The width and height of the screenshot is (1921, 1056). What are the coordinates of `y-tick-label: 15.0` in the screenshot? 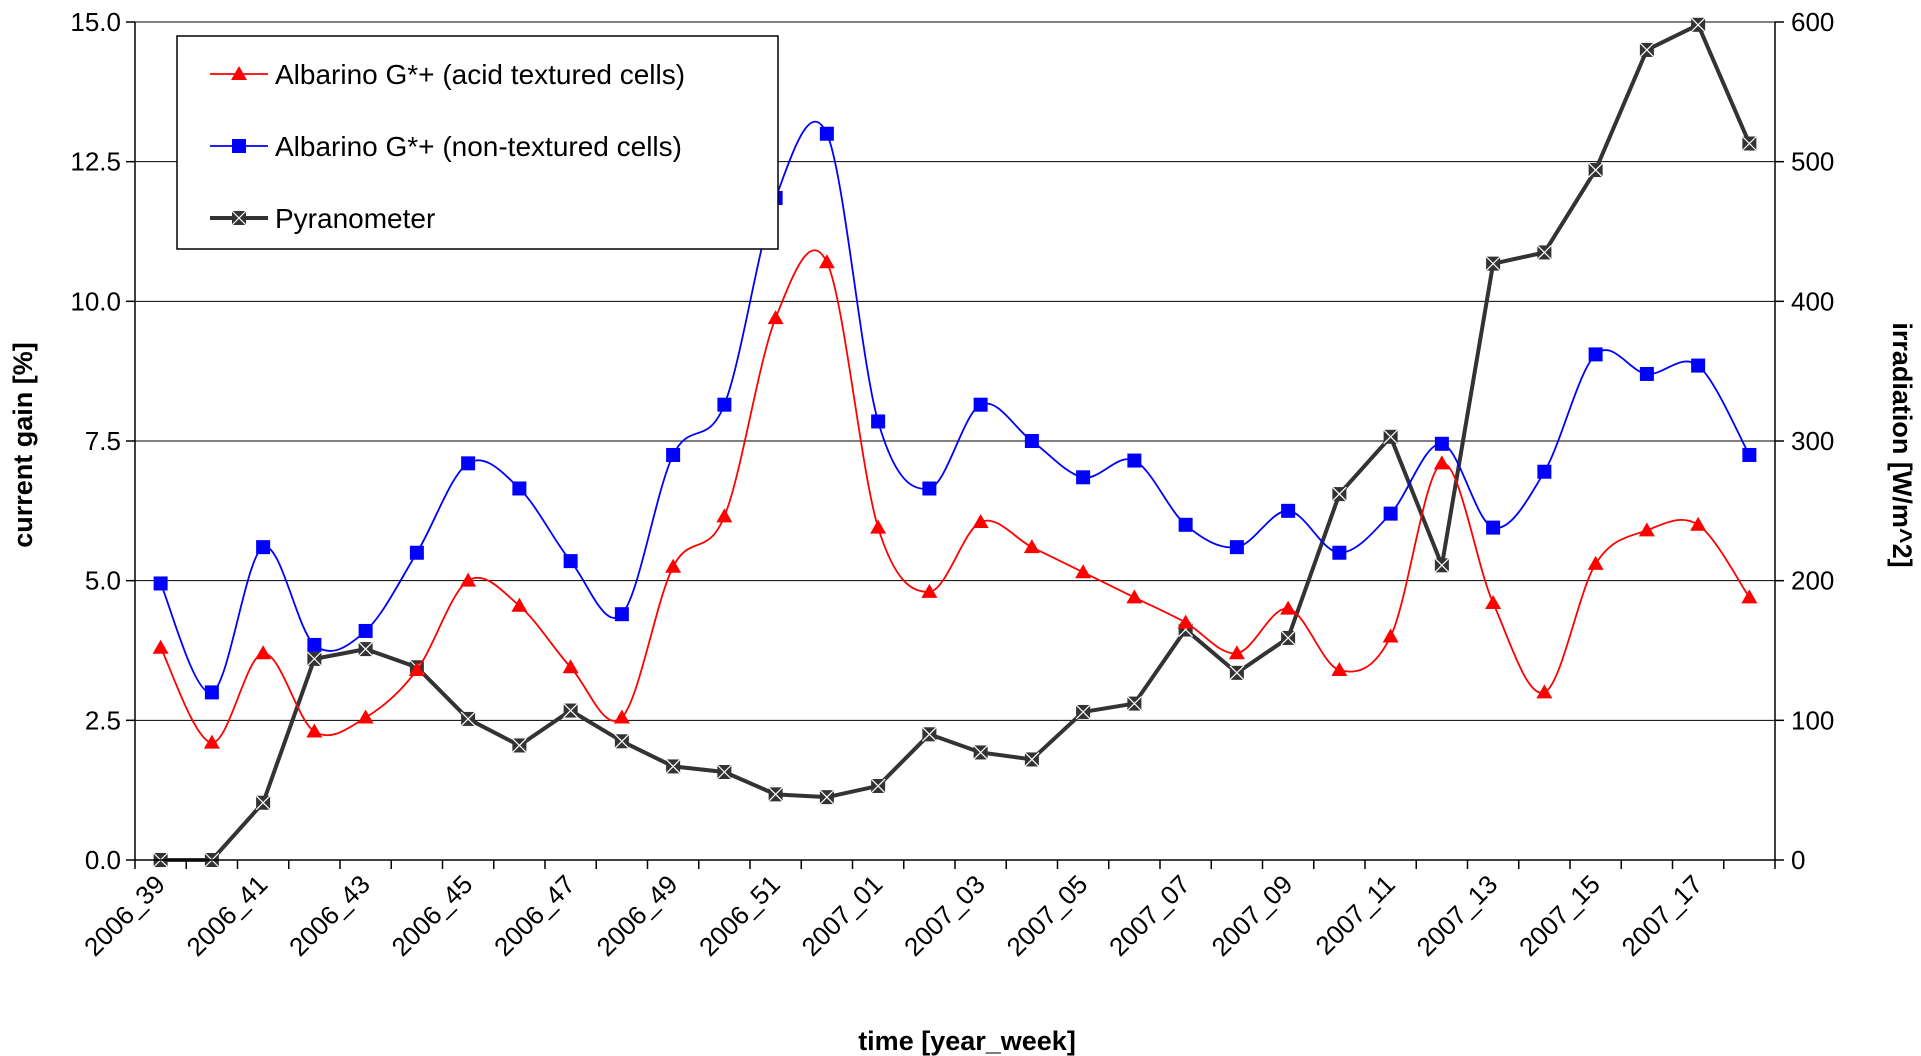 It's located at (95, 22).